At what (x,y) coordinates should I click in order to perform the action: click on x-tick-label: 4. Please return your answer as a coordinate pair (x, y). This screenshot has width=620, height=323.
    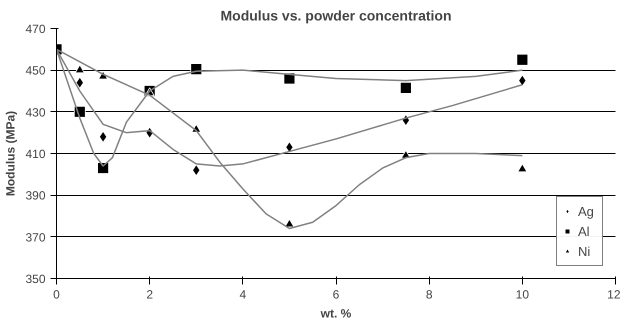
    Looking at the image, I should click on (242, 295).